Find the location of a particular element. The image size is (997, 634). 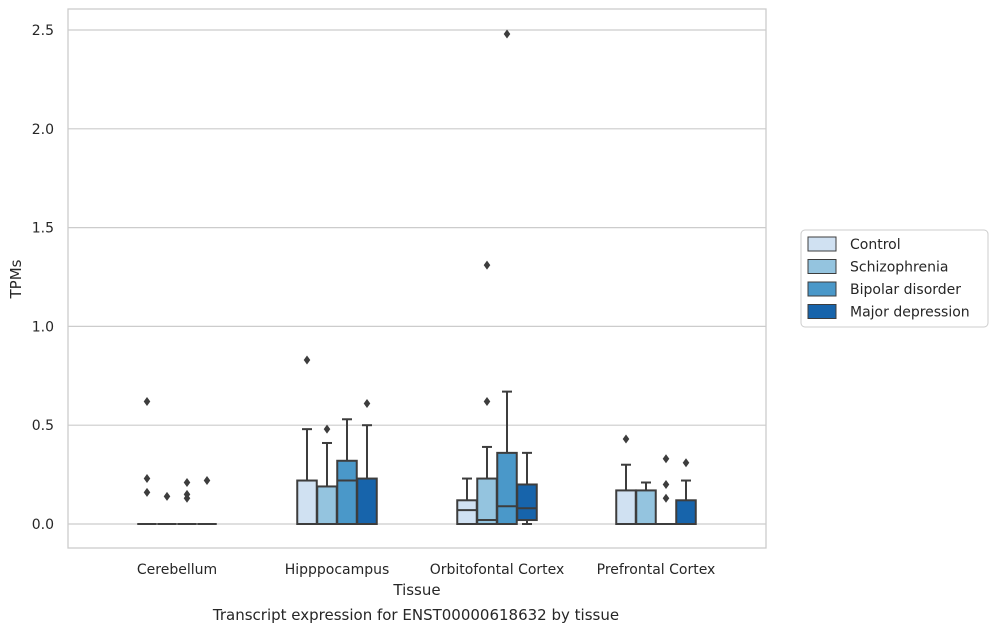

legend-label: Schizophrenia is located at coordinates (899, 268).